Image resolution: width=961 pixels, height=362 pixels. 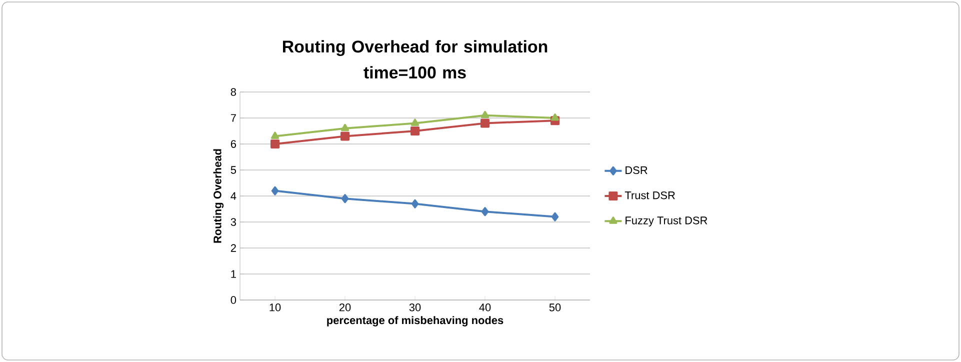 I want to click on y-tick-label: 2, so click(x=233, y=248).